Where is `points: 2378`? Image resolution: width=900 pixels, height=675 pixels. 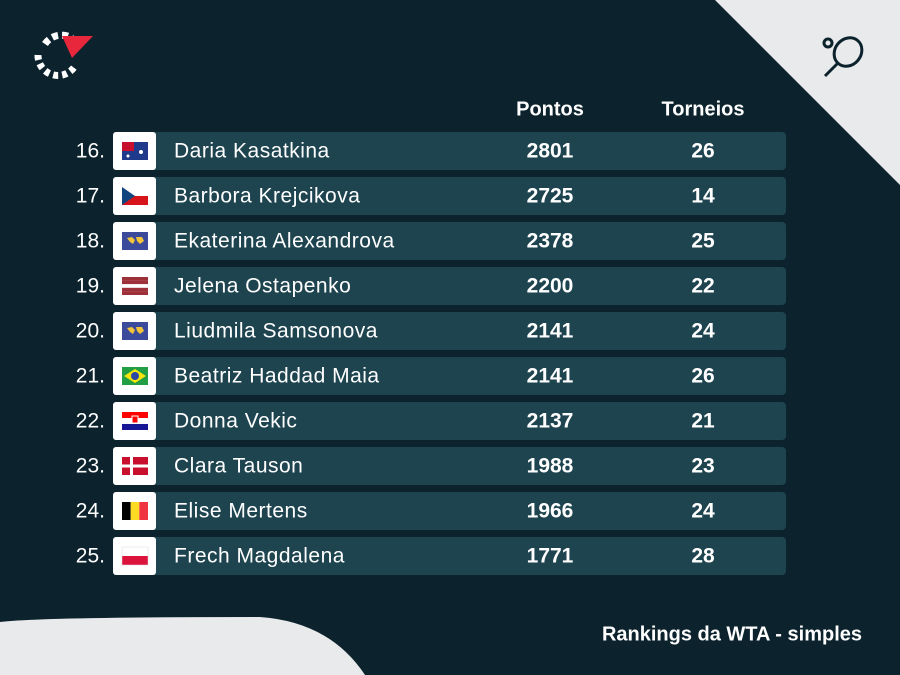
points: 2378 is located at coordinates (550, 241).